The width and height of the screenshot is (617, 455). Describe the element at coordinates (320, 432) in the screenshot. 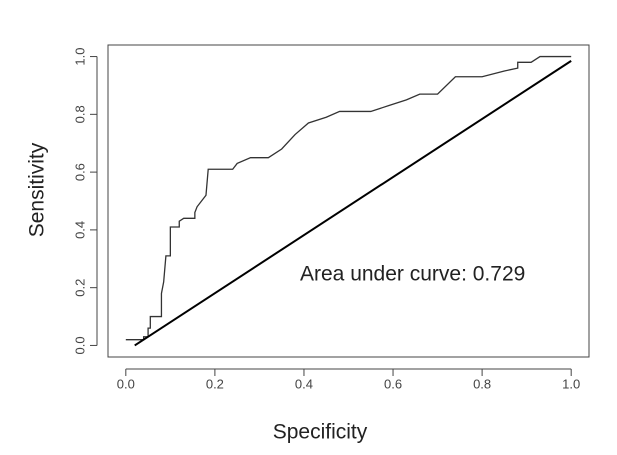

I see `x-axis-title: Specificity` at that location.